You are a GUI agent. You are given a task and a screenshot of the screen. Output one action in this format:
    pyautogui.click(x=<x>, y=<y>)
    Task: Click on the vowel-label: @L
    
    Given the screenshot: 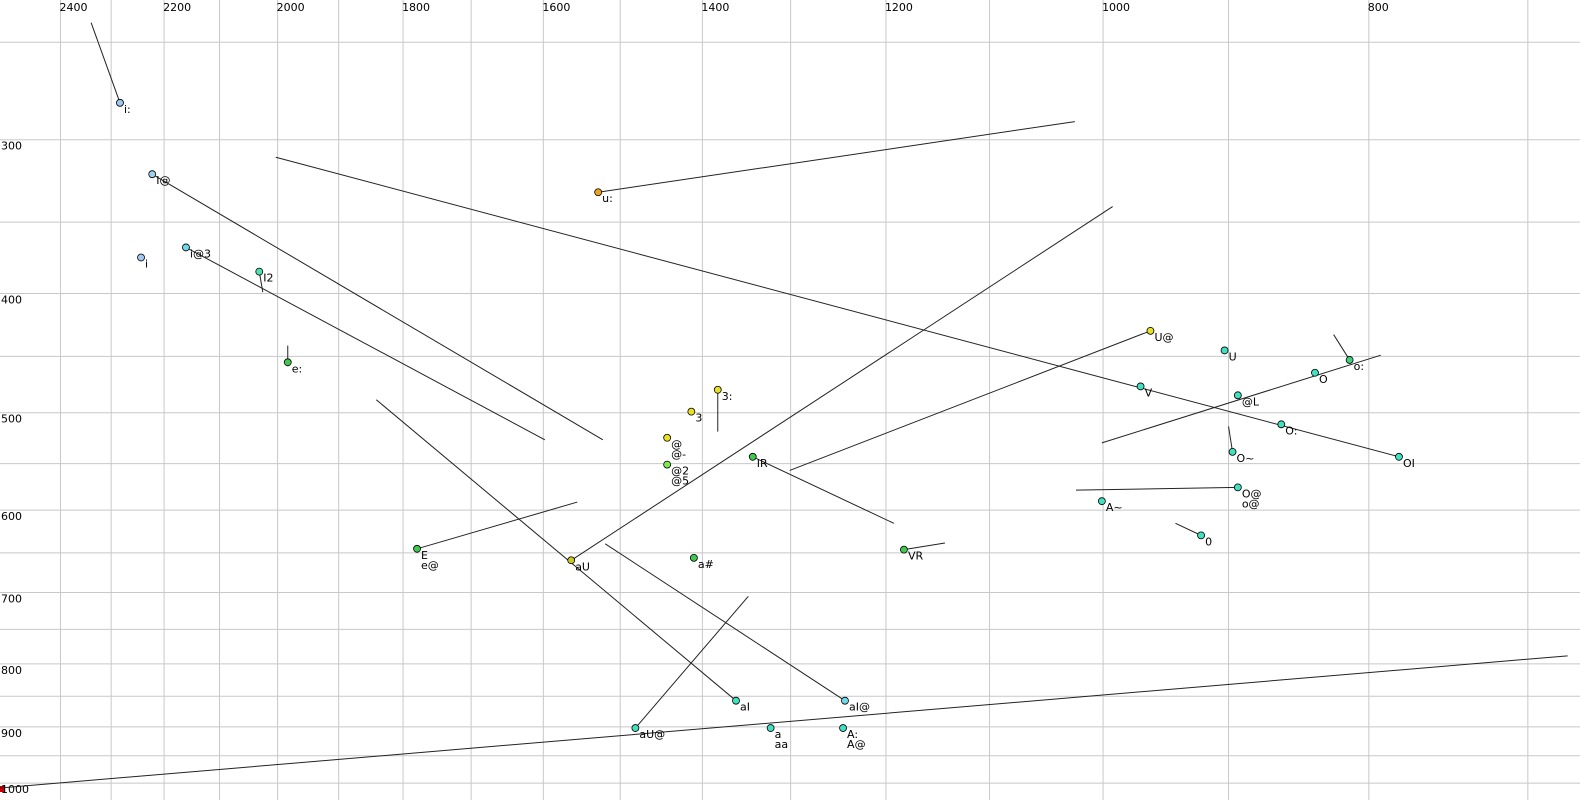 What is the action you would take?
    pyautogui.click(x=1251, y=401)
    